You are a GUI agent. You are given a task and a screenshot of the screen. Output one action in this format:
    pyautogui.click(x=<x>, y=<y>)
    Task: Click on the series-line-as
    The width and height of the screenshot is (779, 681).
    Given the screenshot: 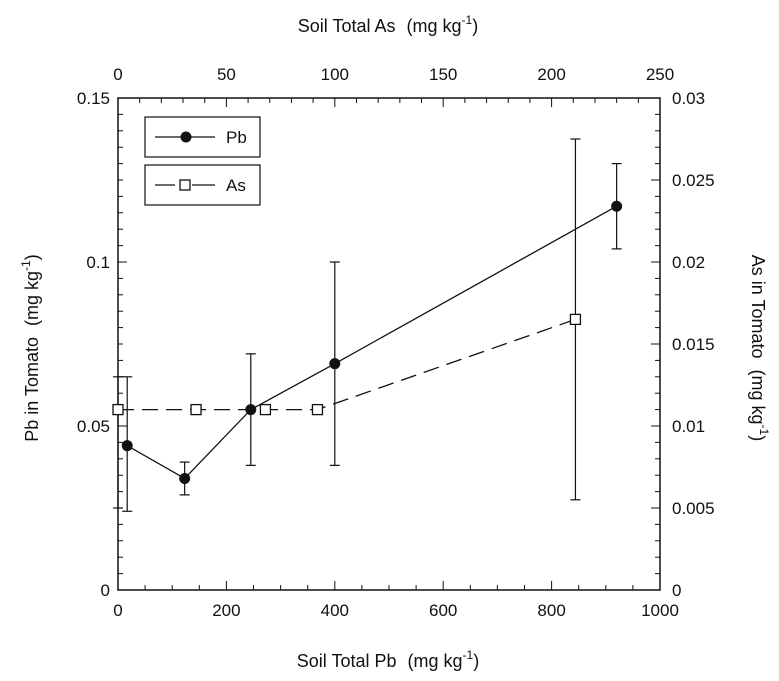 What is the action you would take?
    pyautogui.click(x=347, y=364)
    